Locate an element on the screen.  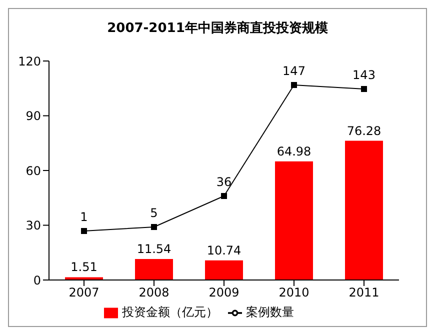
x-tick-label: 2011 is located at coordinates (364, 293).